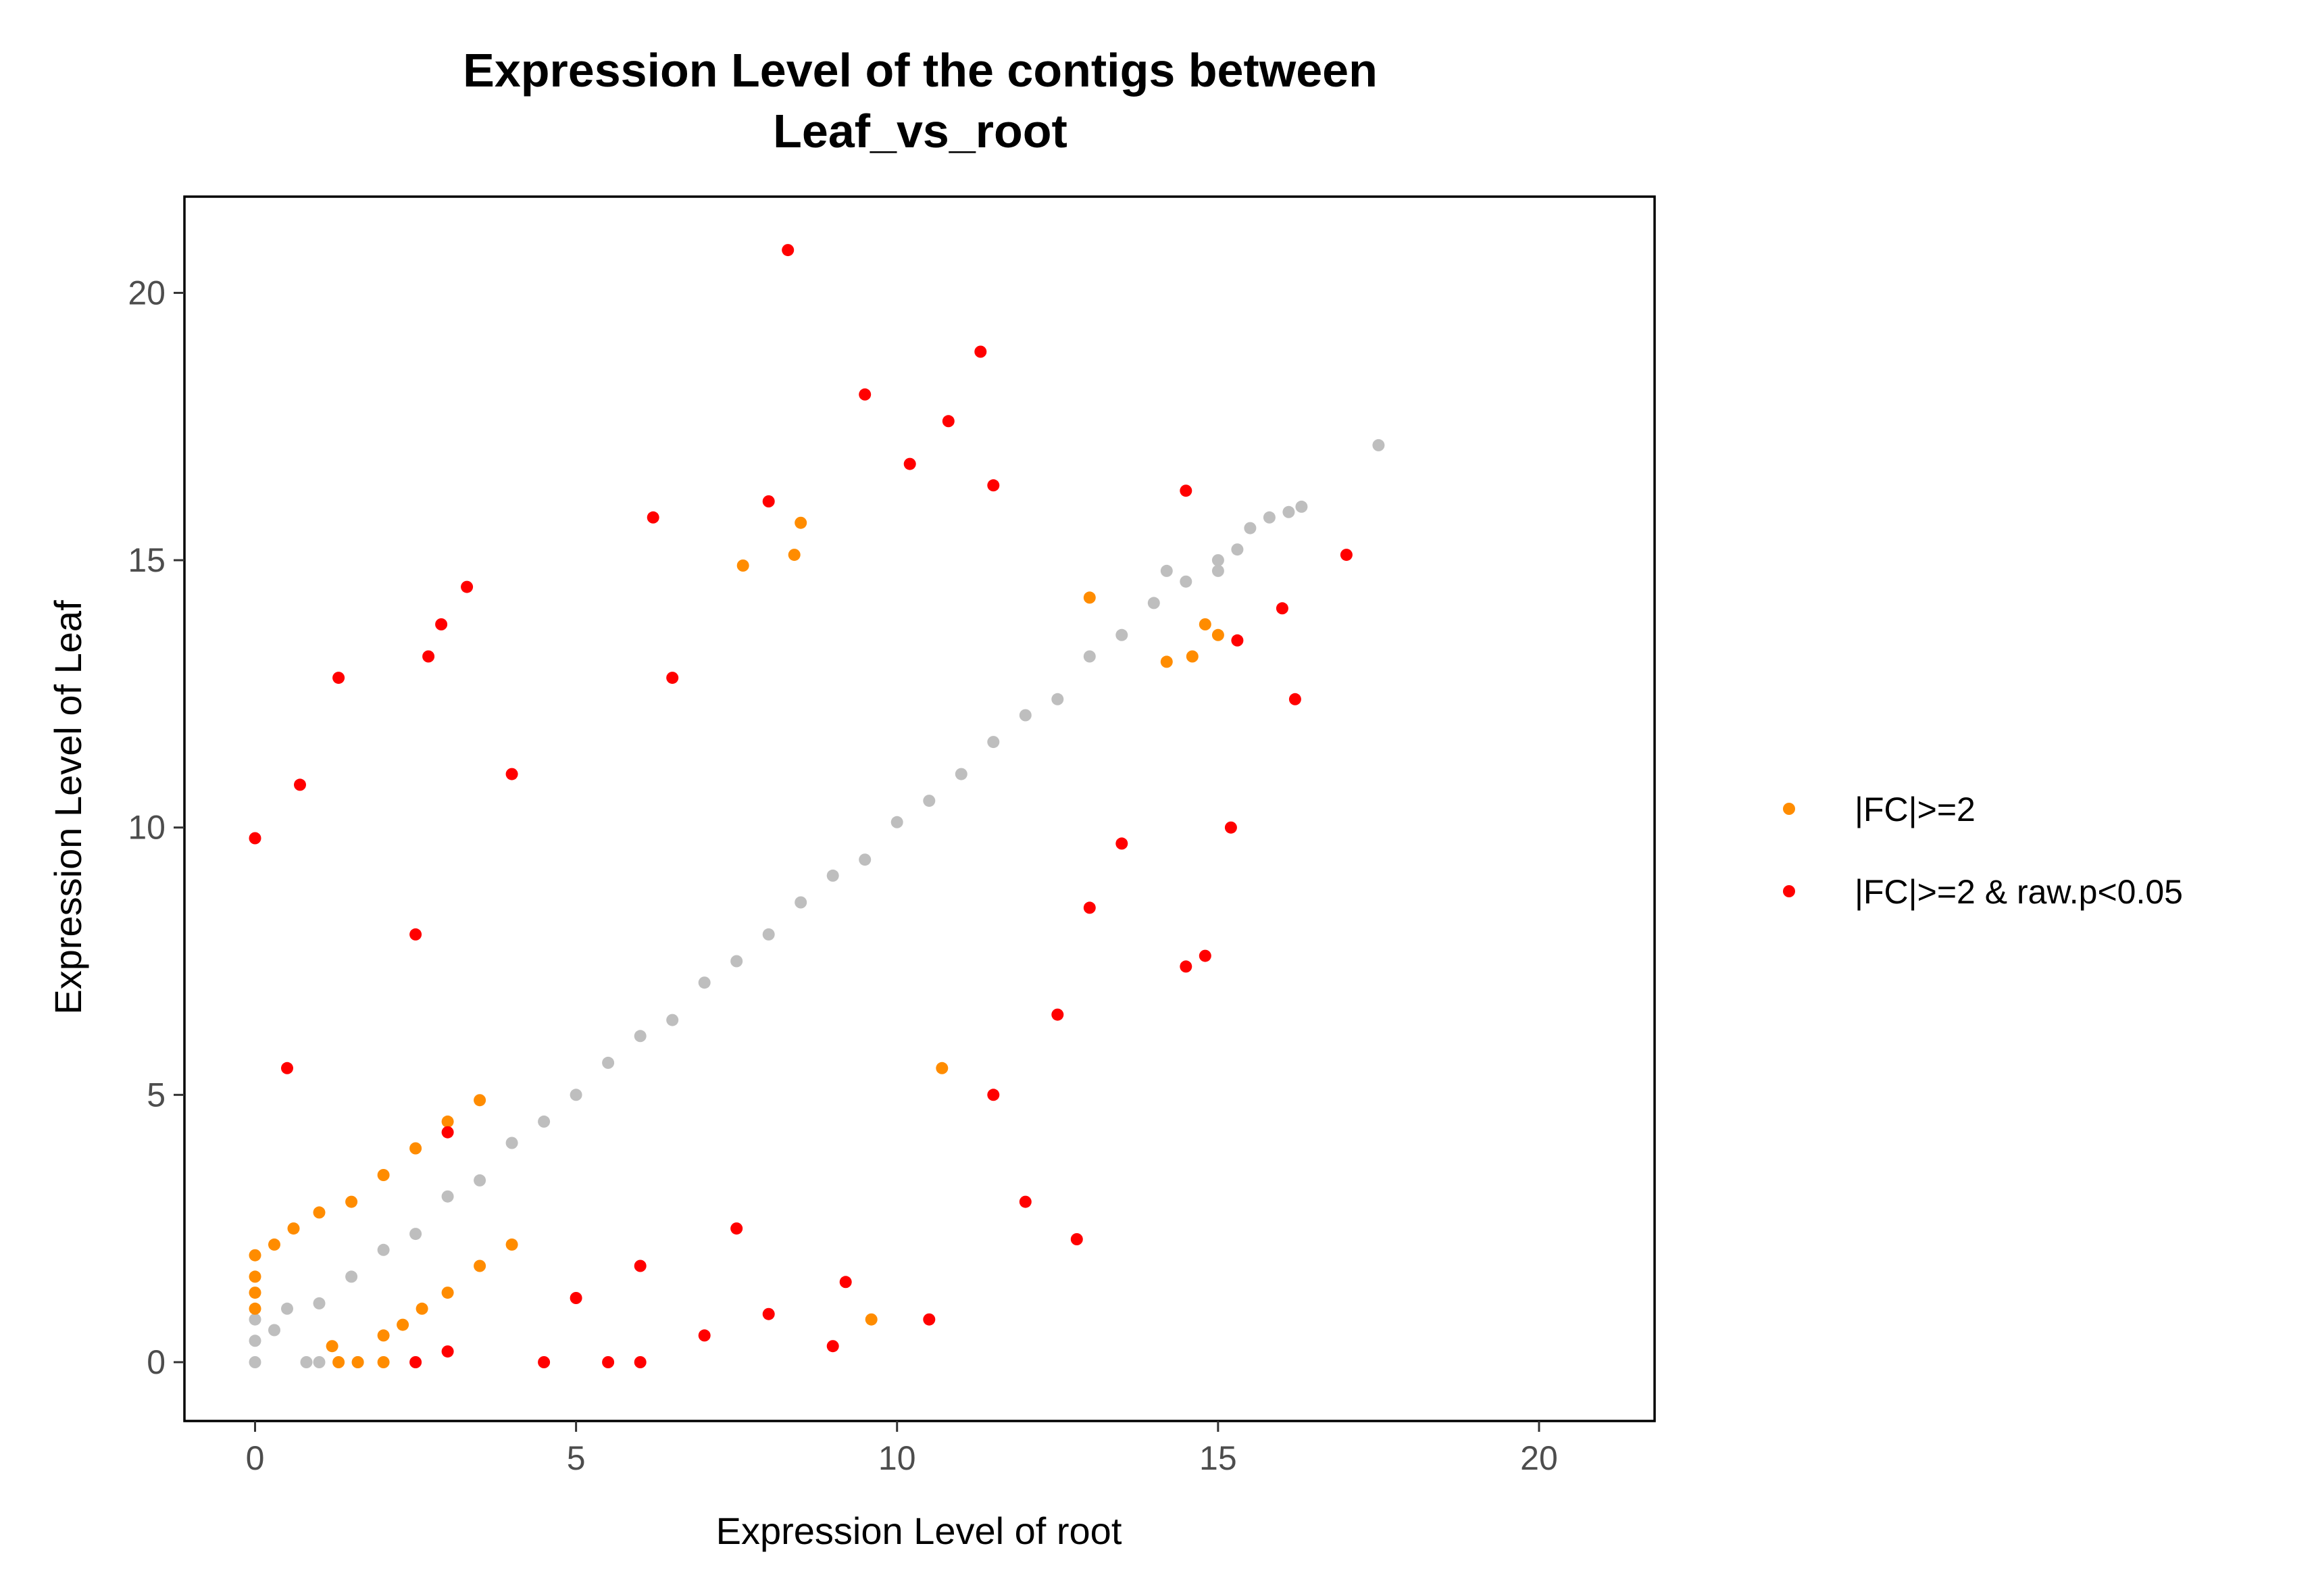 Image resolution: width=2314 pixels, height=1596 pixels. What do you see at coordinates (921, 71) in the screenshot?
I see `chart-title: Expression Level of the contigs between` at bounding box center [921, 71].